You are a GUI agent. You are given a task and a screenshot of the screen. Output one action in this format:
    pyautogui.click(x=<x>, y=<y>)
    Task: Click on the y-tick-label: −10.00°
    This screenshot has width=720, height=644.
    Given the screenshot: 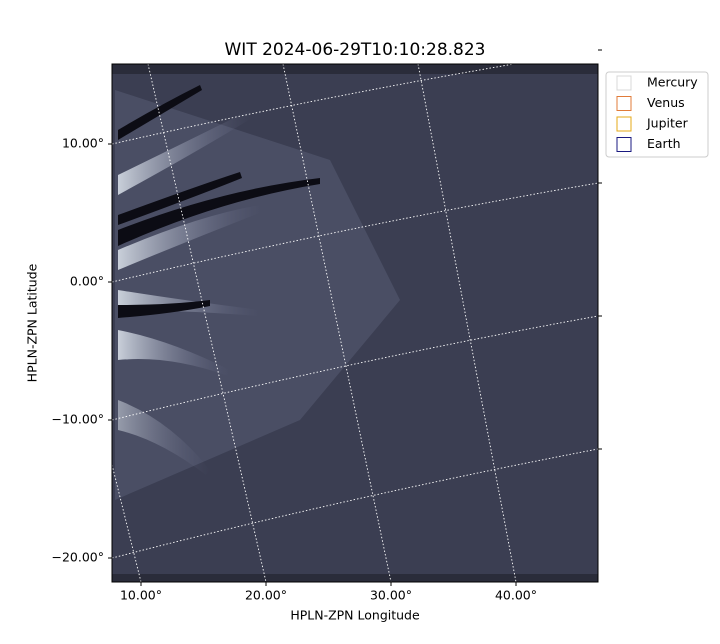 What is the action you would take?
    pyautogui.click(x=77, y=419)
    